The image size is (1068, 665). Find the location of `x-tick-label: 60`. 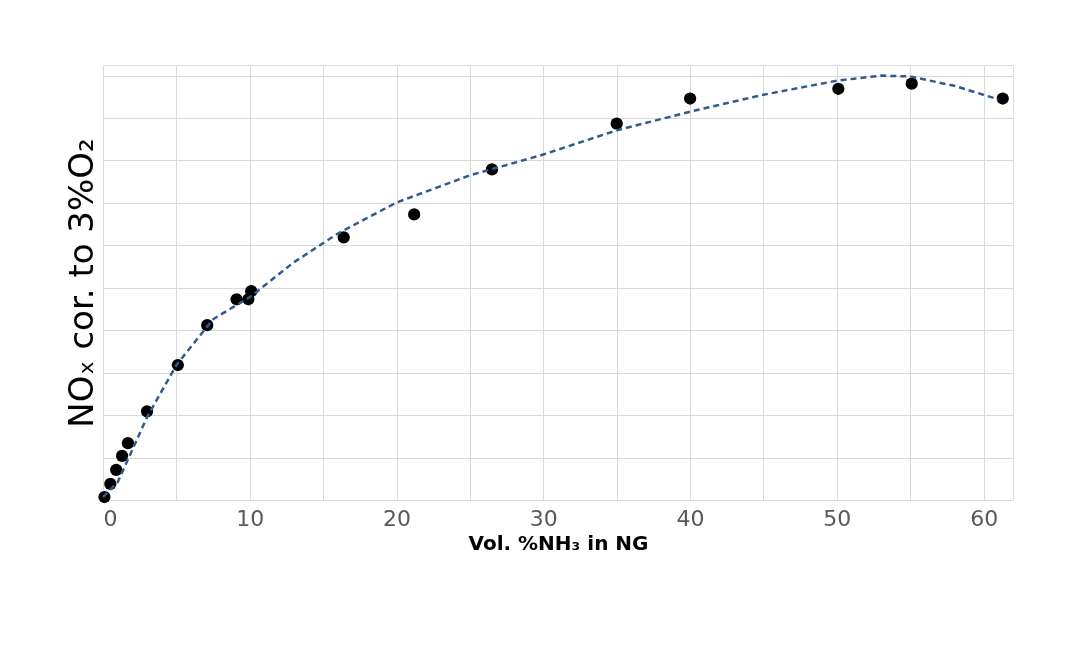

x-tick-label: 60 is located at coordinates (984, 518).